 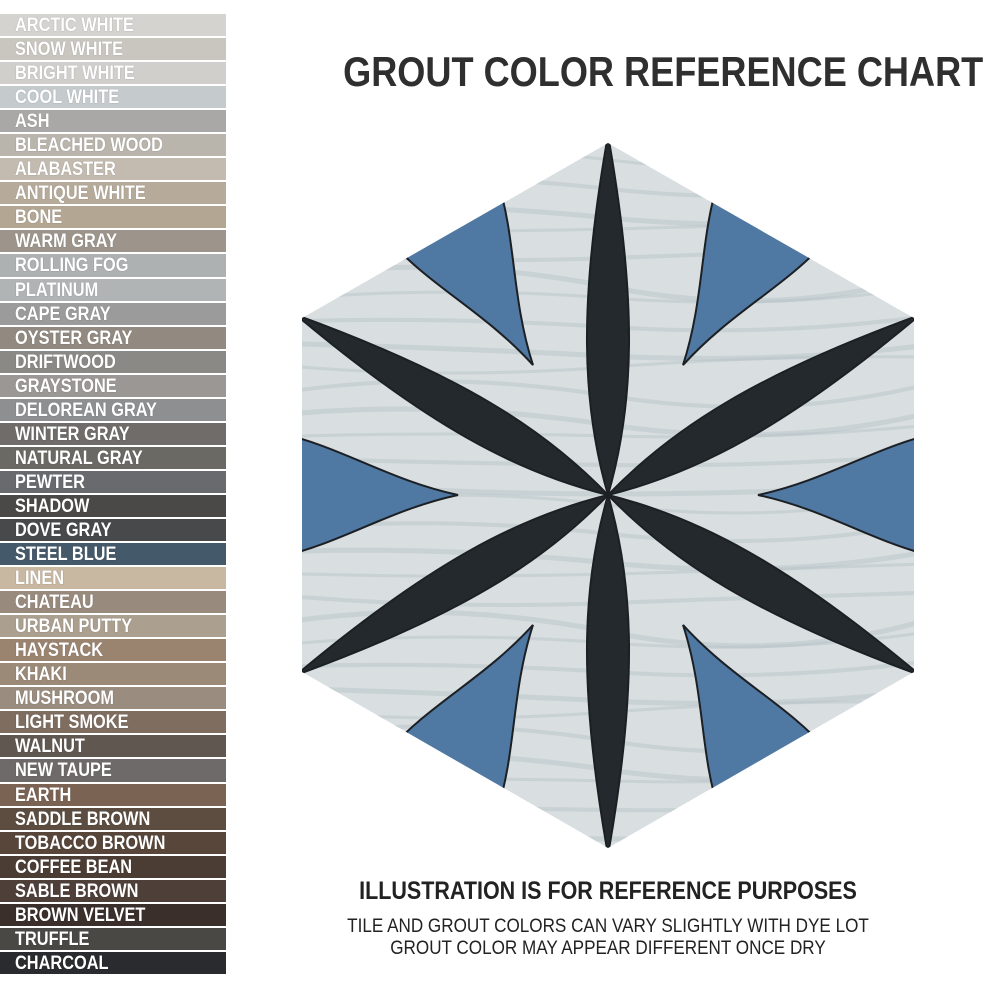 I want to click on grout-swatch: BONE, so click(x=113, y=217).